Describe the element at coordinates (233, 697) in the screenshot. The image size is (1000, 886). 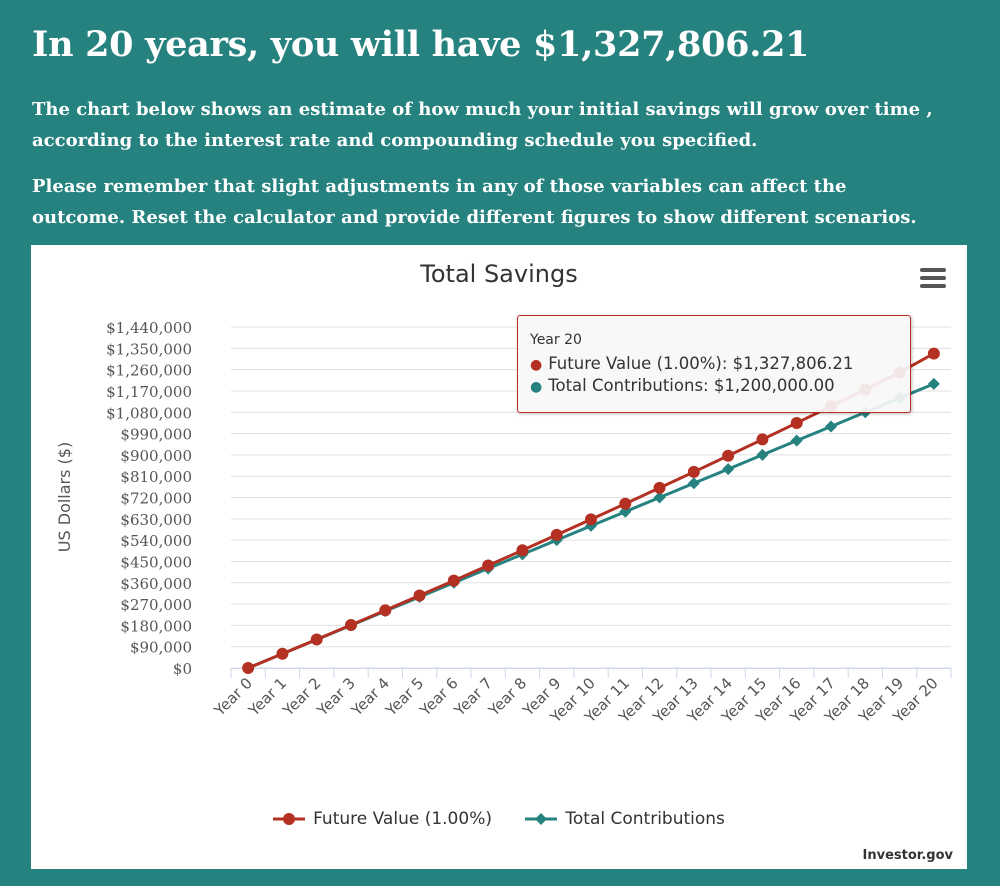
I see `x-tick-label: Year 0` at that location.